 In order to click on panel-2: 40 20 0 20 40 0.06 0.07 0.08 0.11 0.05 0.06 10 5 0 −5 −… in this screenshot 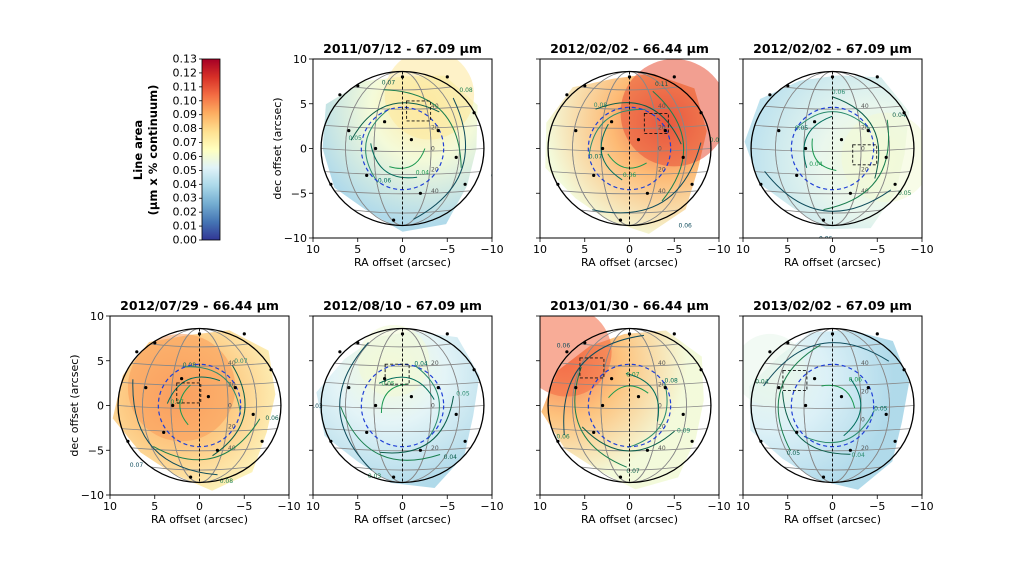, I will do `click(632, 155)`.